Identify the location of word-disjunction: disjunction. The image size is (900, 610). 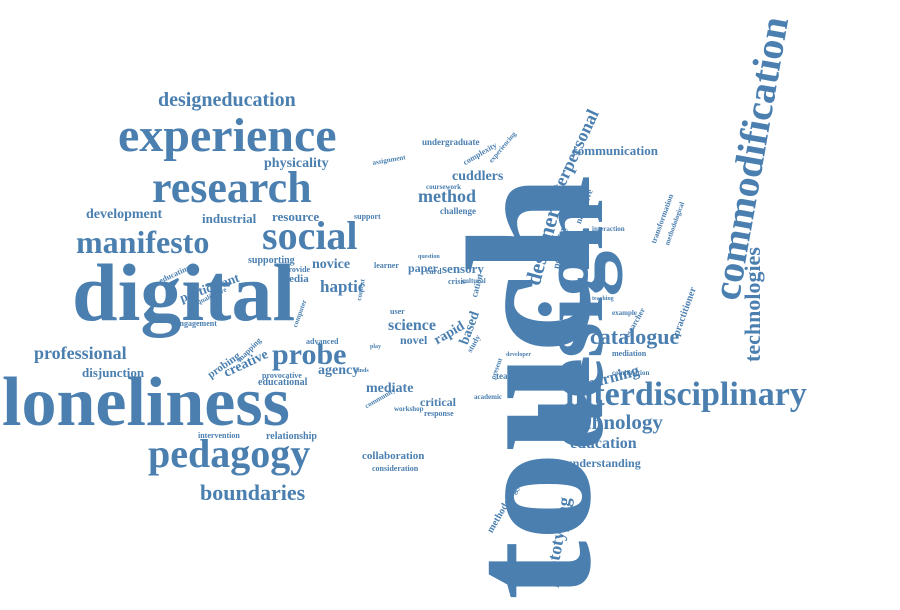
(113, 372).